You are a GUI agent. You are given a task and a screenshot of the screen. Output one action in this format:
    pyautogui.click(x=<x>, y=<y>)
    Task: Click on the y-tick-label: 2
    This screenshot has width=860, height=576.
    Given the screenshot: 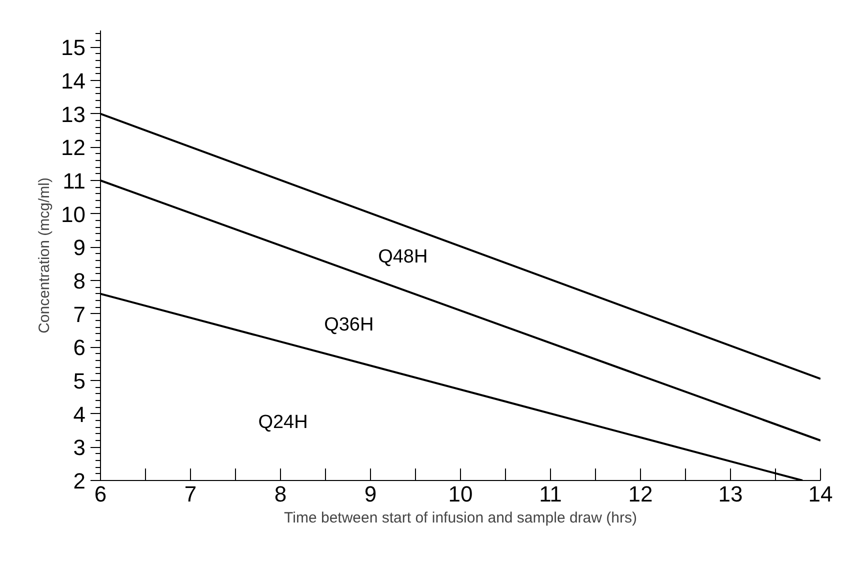 What is the action you would take?
    pyautogui.click(x=79, y=481)
    